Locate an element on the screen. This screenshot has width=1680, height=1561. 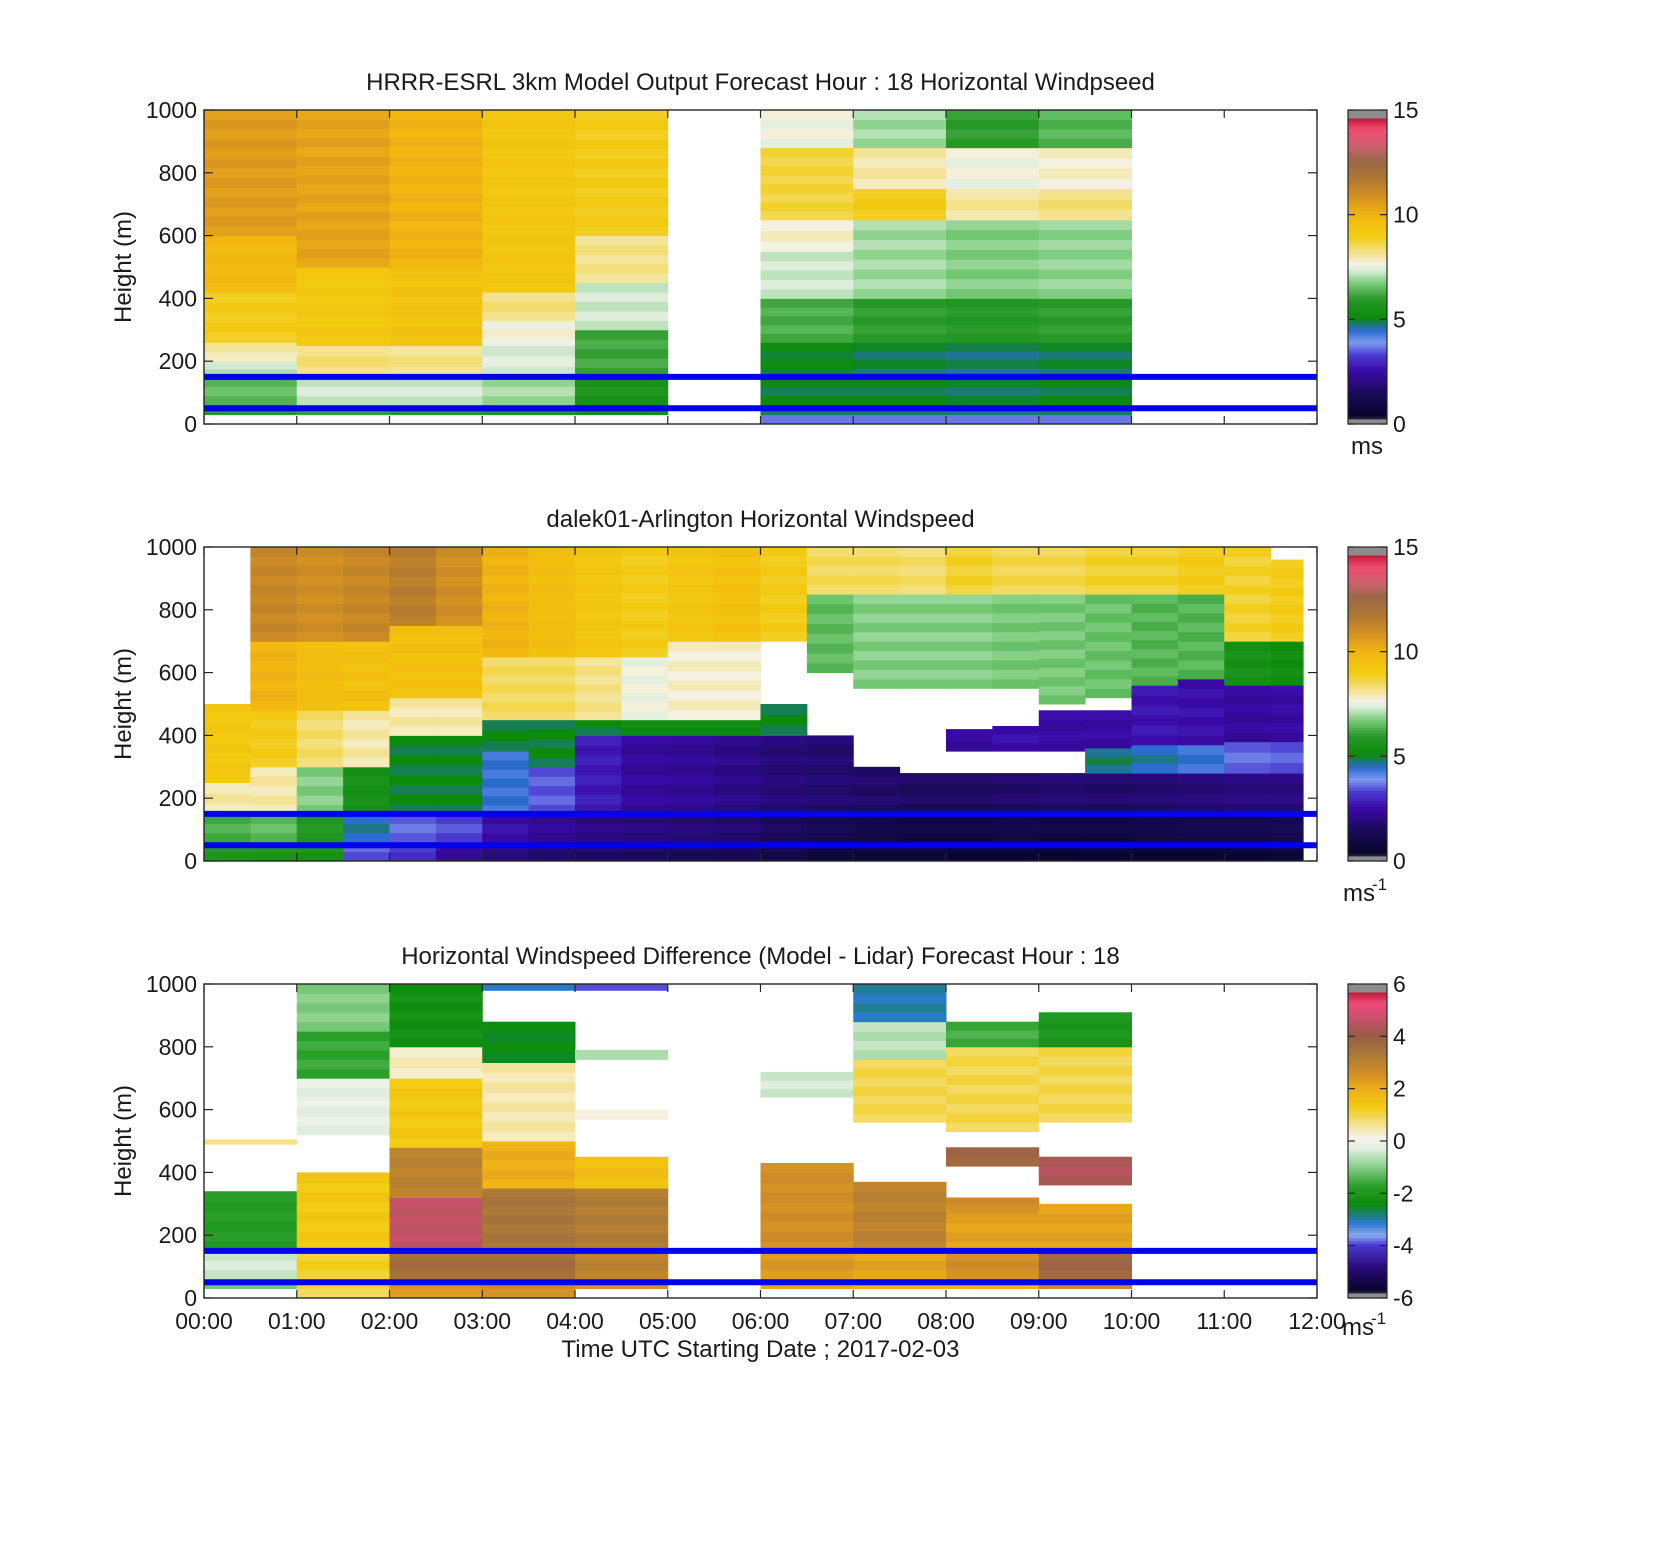
y-tick-label: 800 is located at coordinates (178, 610).